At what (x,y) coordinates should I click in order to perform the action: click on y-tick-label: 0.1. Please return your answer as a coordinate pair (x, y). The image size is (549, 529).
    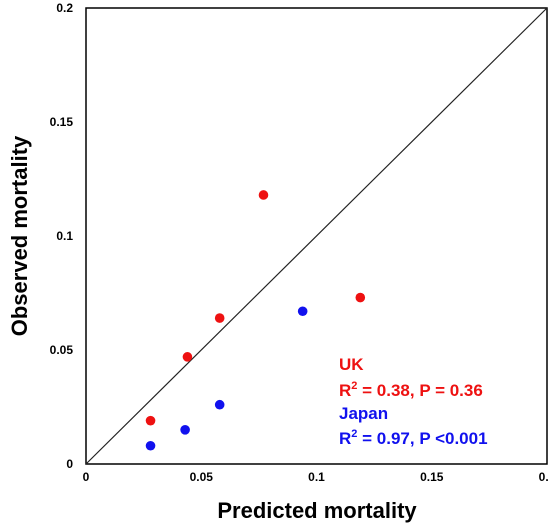
    Looking at the image, I should click on (64, 236).